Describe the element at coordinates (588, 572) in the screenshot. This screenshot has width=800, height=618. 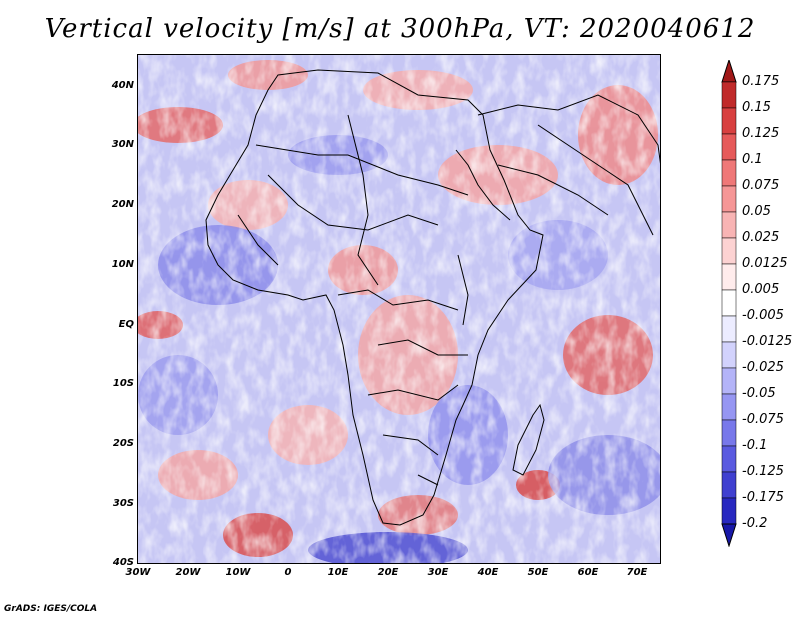
I see `lon-label-60e: 60E` at that location.